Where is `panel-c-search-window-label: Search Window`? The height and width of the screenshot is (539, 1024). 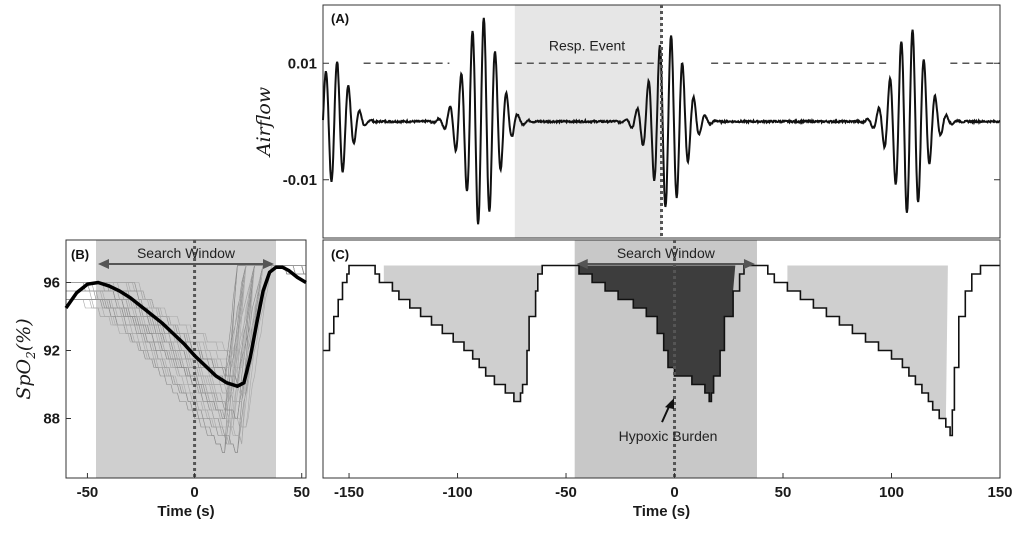 panel-c-search-window-label: Search Window is located at coordinates (666, 253).